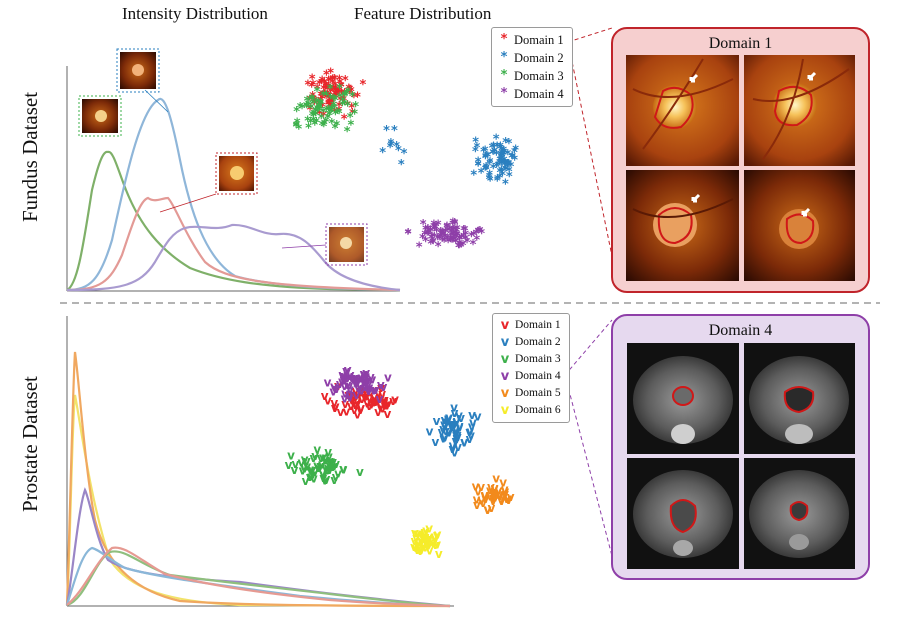 This screenshot has height=628, width=899. I want to click on prostate-connector-bottom, so click(588, 465).